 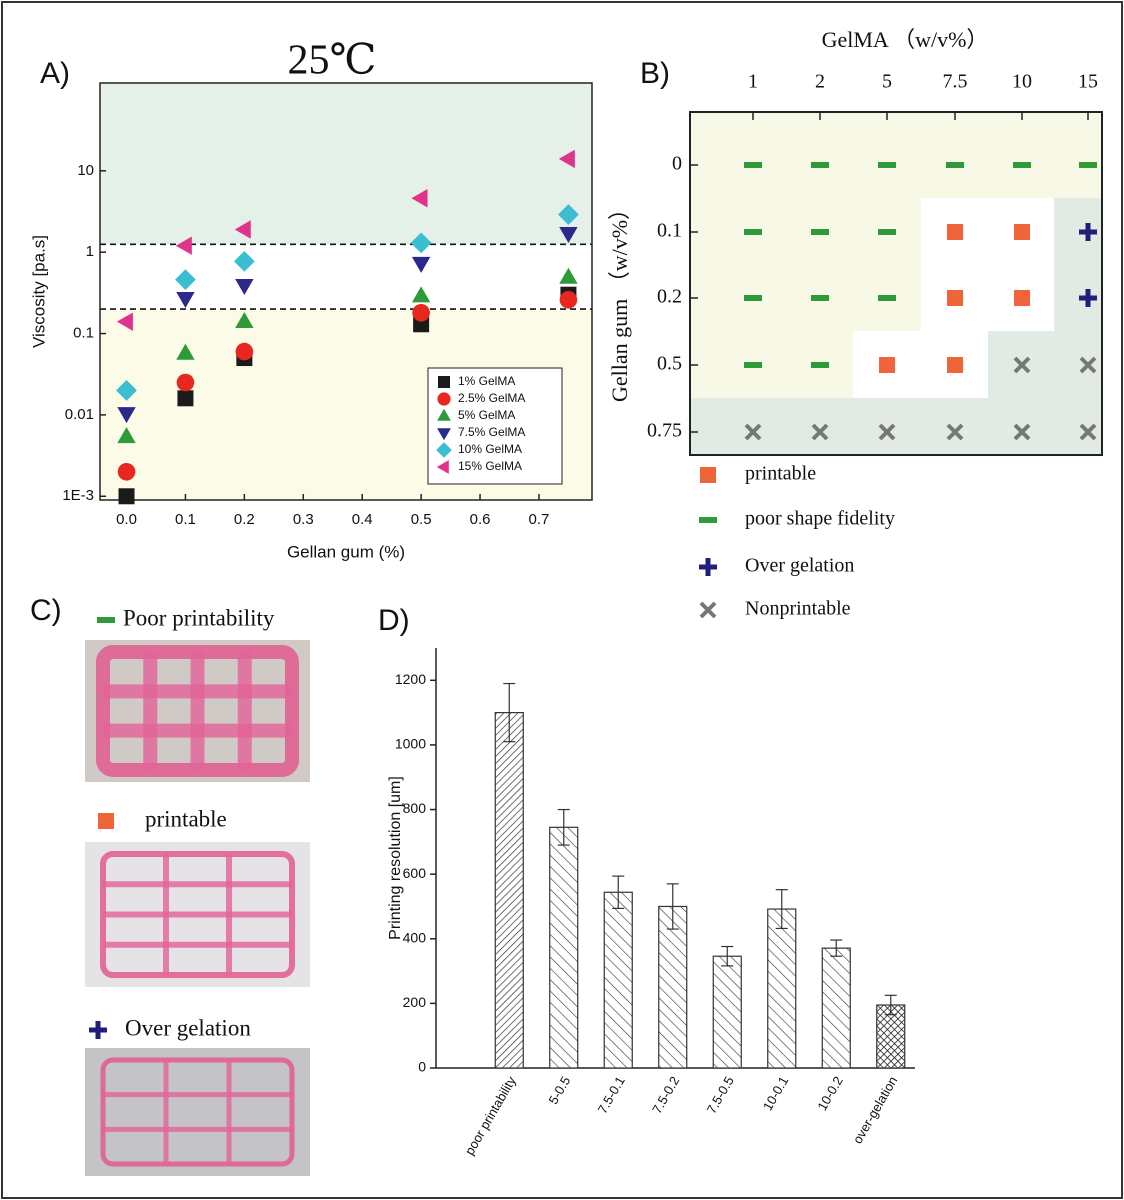 What do you see at coordinates (955, 82) in the screenshot?
I see `column-label: 7.5` at bounding box center [955, 82].